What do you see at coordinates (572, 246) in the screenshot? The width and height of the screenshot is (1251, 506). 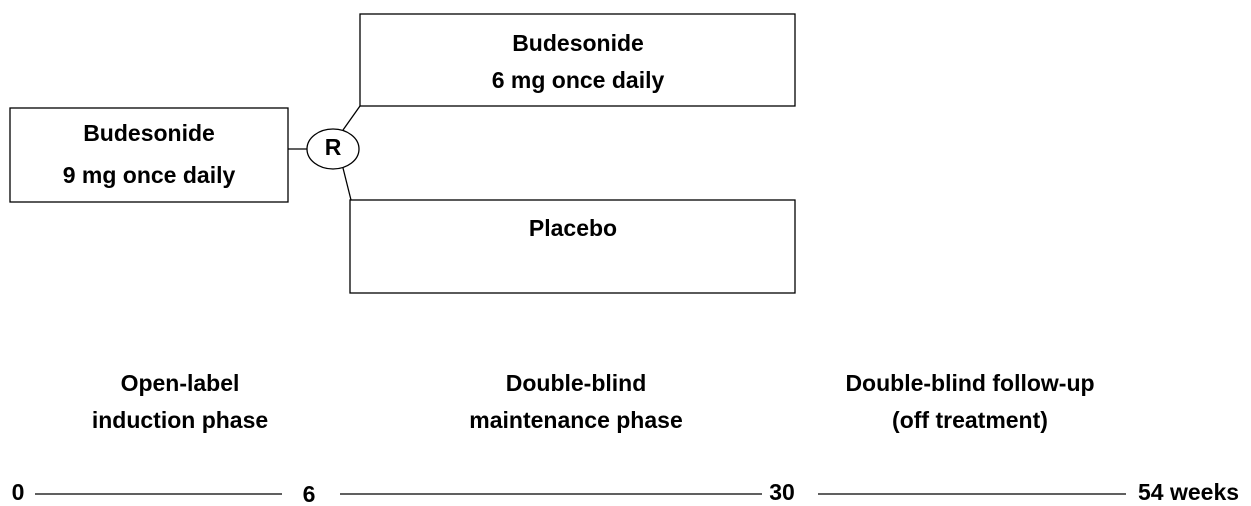 I see `placebo-box` at bounding box center [572, 246].